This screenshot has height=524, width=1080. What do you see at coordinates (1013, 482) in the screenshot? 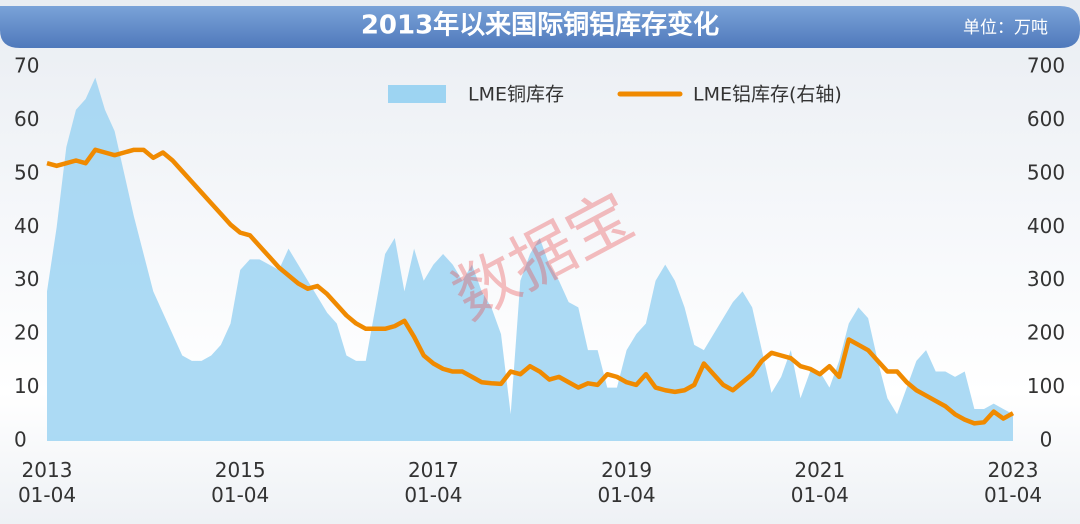
I see `x-tick-label: 2023 01-04` at bounding box center [1013, 482].